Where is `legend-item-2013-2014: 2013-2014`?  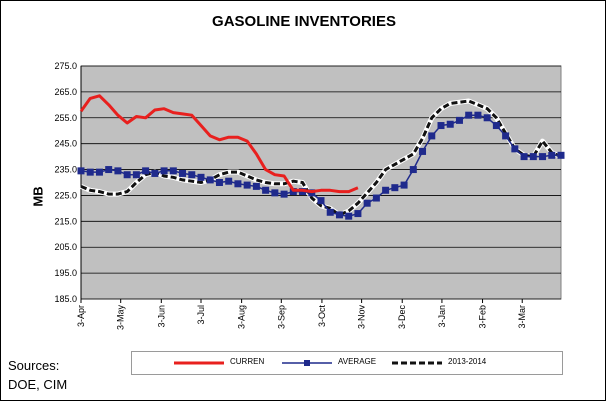 legend-item-2013-2014: 2013-2014 is located at coordinates (457, 363).